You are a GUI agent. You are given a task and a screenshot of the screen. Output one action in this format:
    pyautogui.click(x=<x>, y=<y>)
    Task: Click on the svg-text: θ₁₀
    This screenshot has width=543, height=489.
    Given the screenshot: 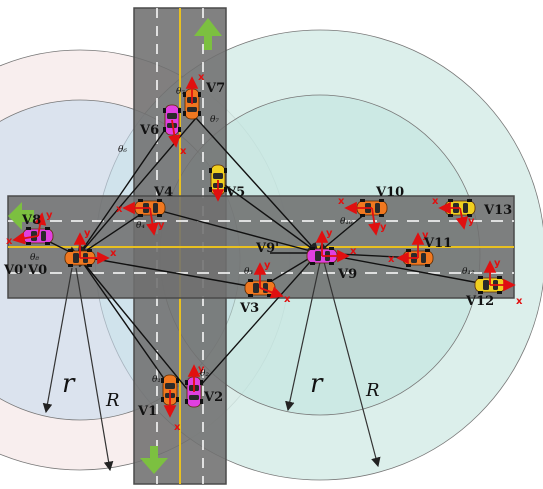 What is the action you would take?
    pyautogui.click(x=346, y=222)
    